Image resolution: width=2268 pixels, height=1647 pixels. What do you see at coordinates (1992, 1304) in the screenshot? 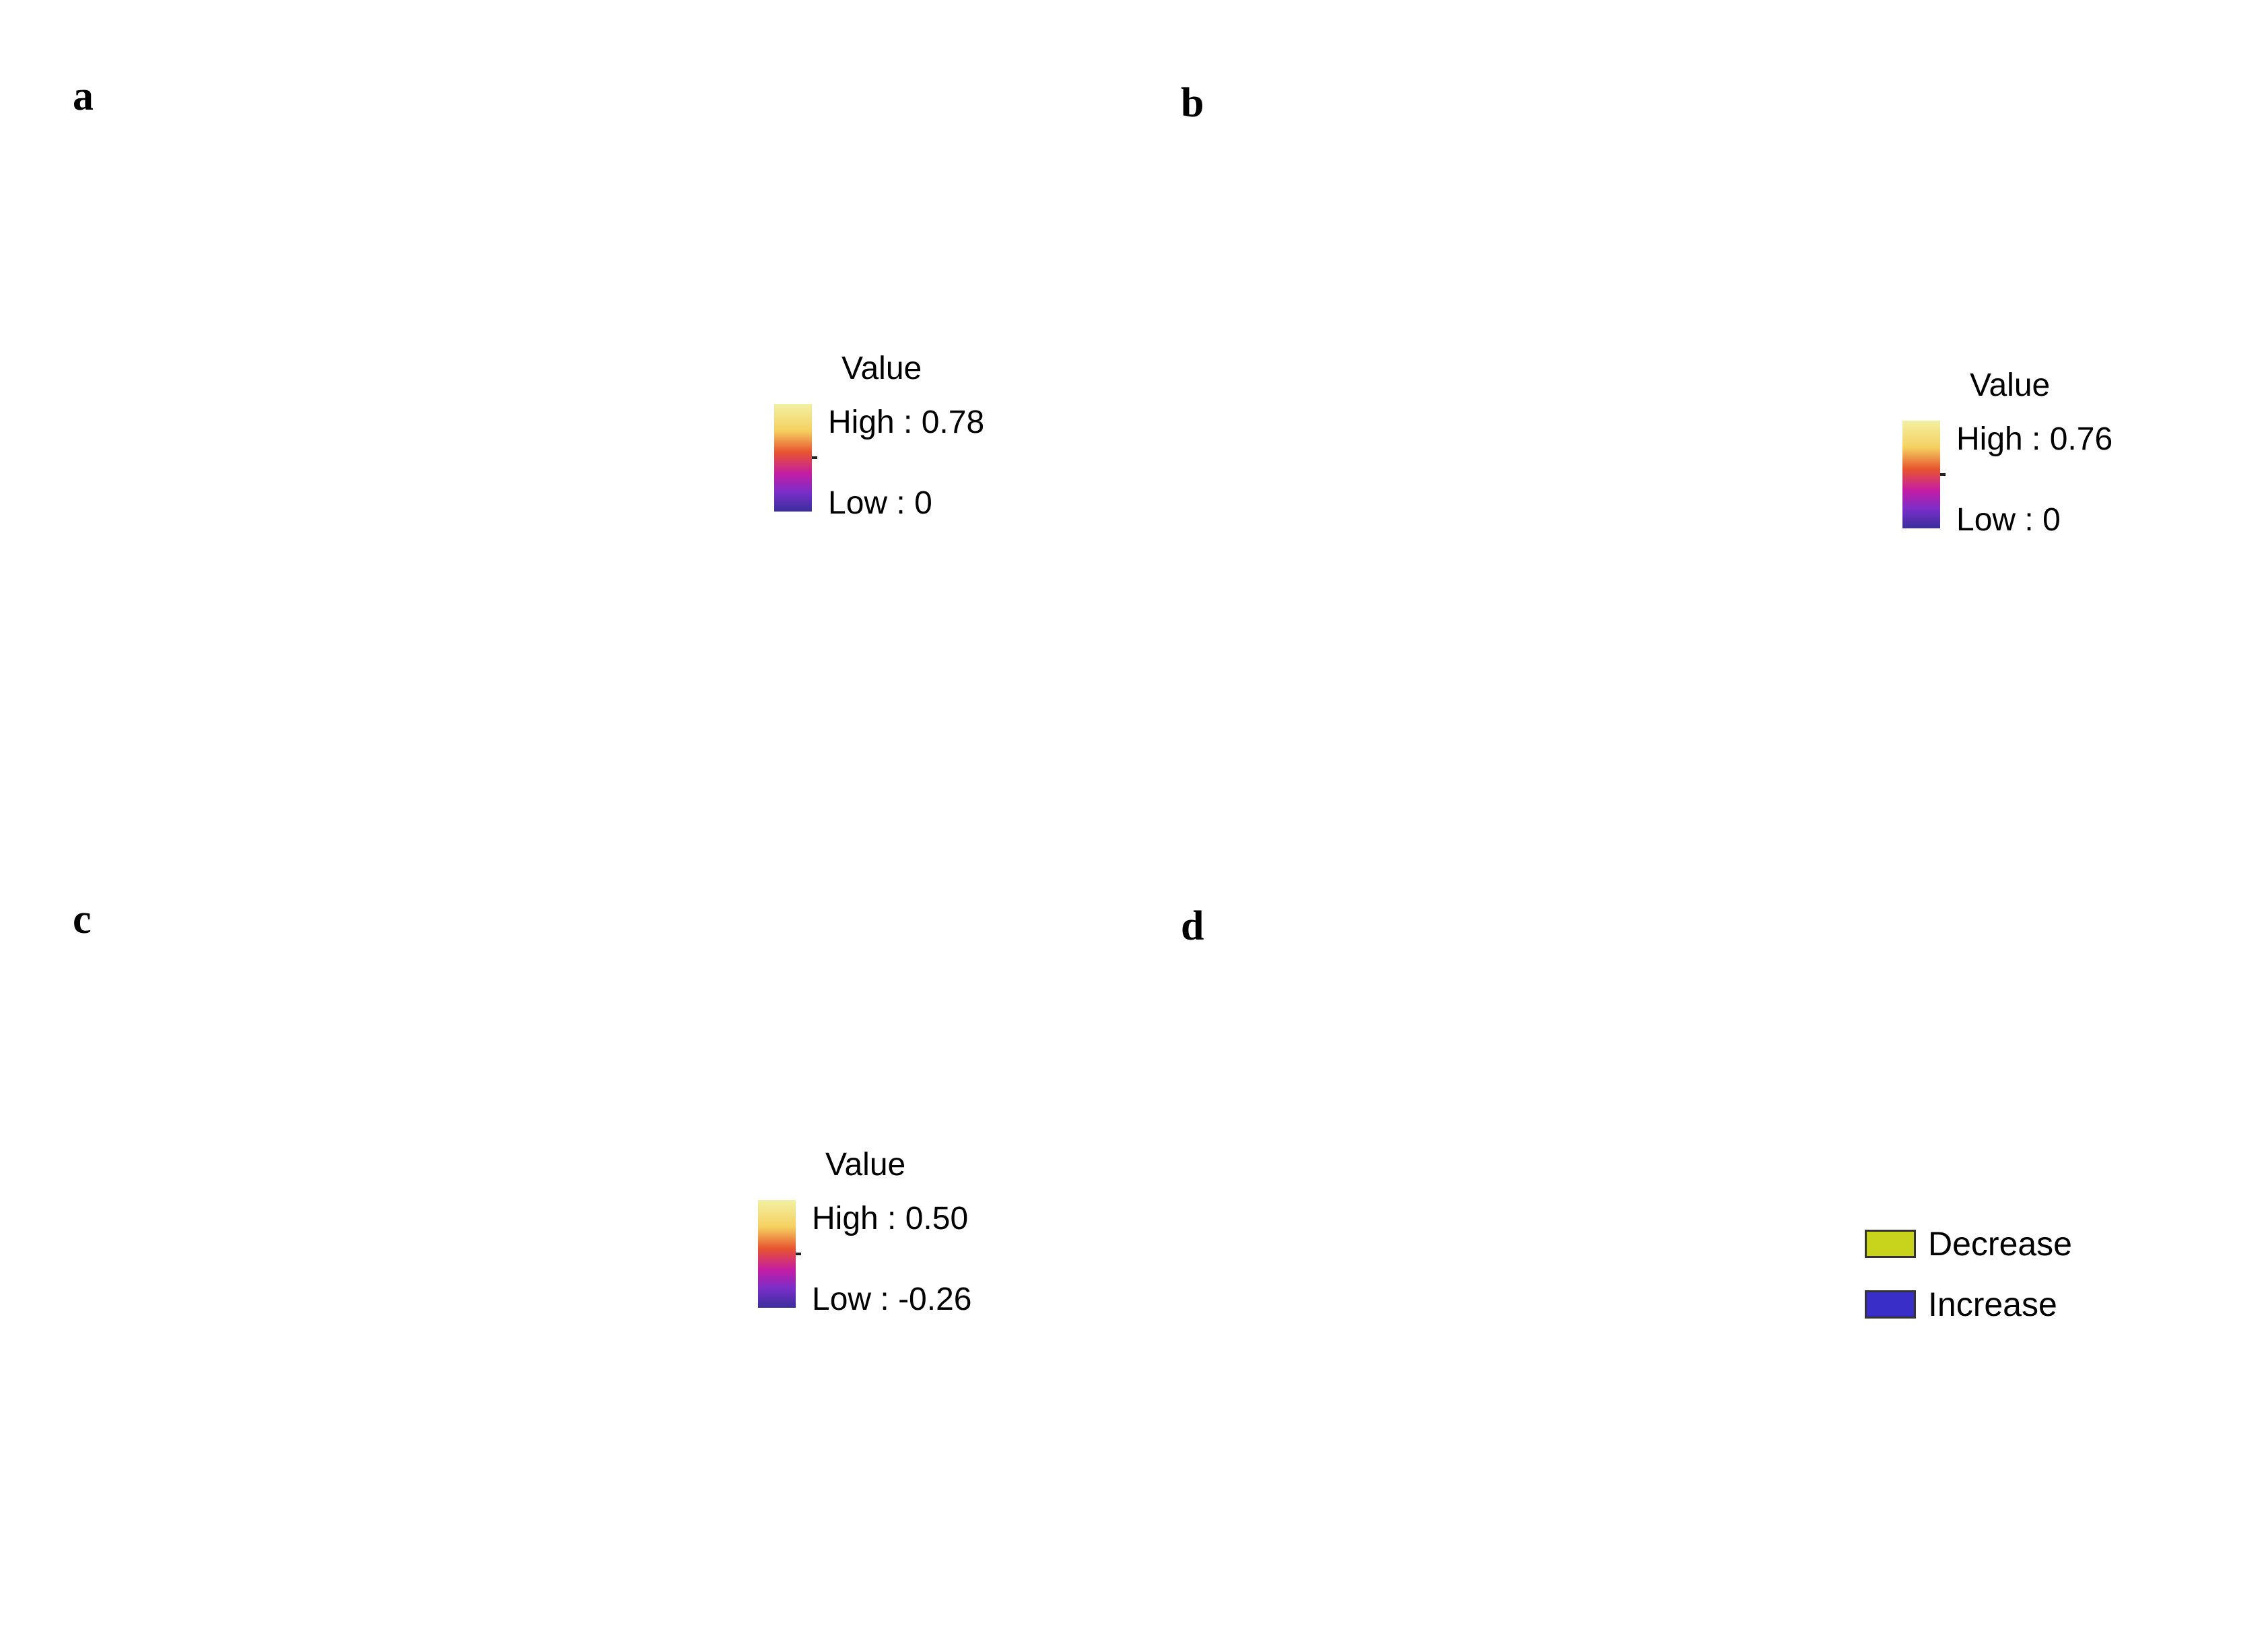
I see `legend-label: Increase` at bounding box center [1992, 1304].